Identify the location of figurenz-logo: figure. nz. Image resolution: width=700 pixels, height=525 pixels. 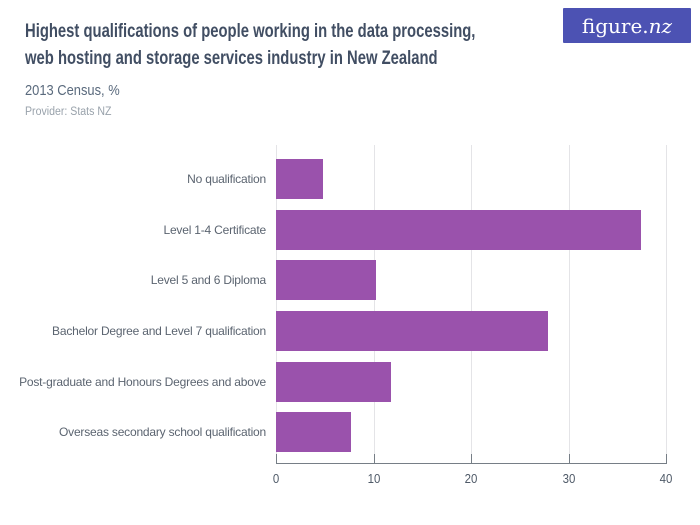
(627, 25).